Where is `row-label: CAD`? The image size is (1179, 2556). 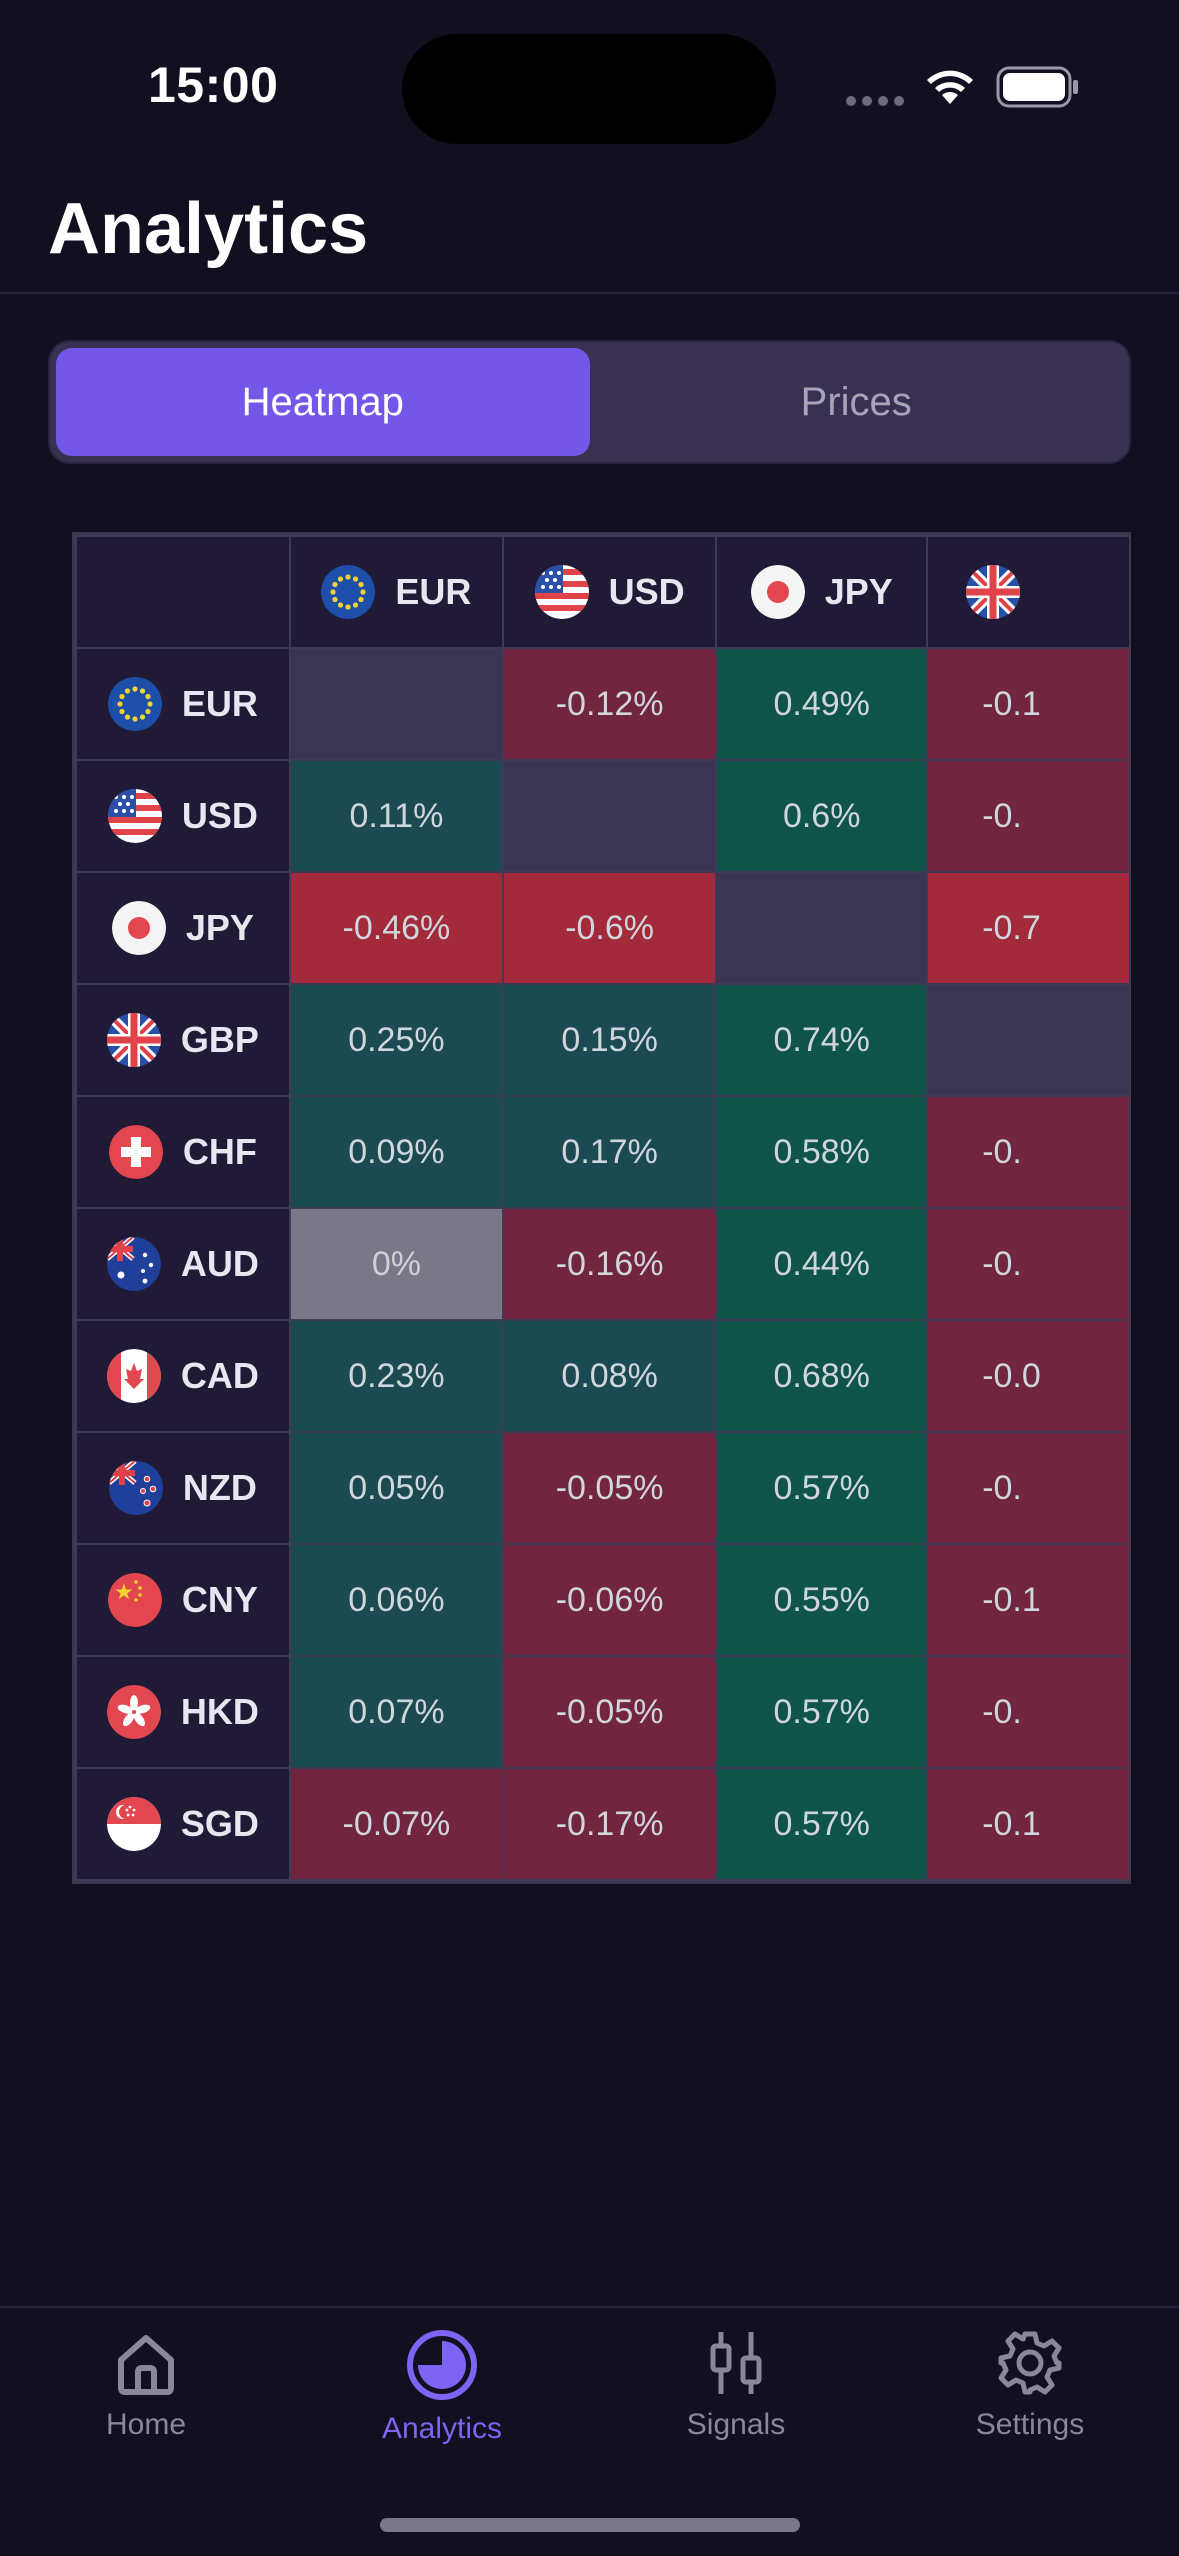
row-label: CAD is located at coordinates (219, 1375).